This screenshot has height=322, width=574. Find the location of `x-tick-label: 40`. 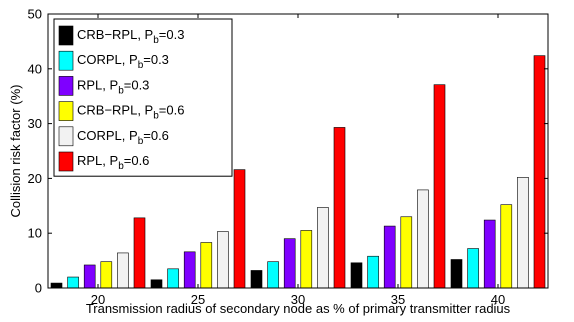

x-tick-label: 40 is located at coordinates (498, 299).